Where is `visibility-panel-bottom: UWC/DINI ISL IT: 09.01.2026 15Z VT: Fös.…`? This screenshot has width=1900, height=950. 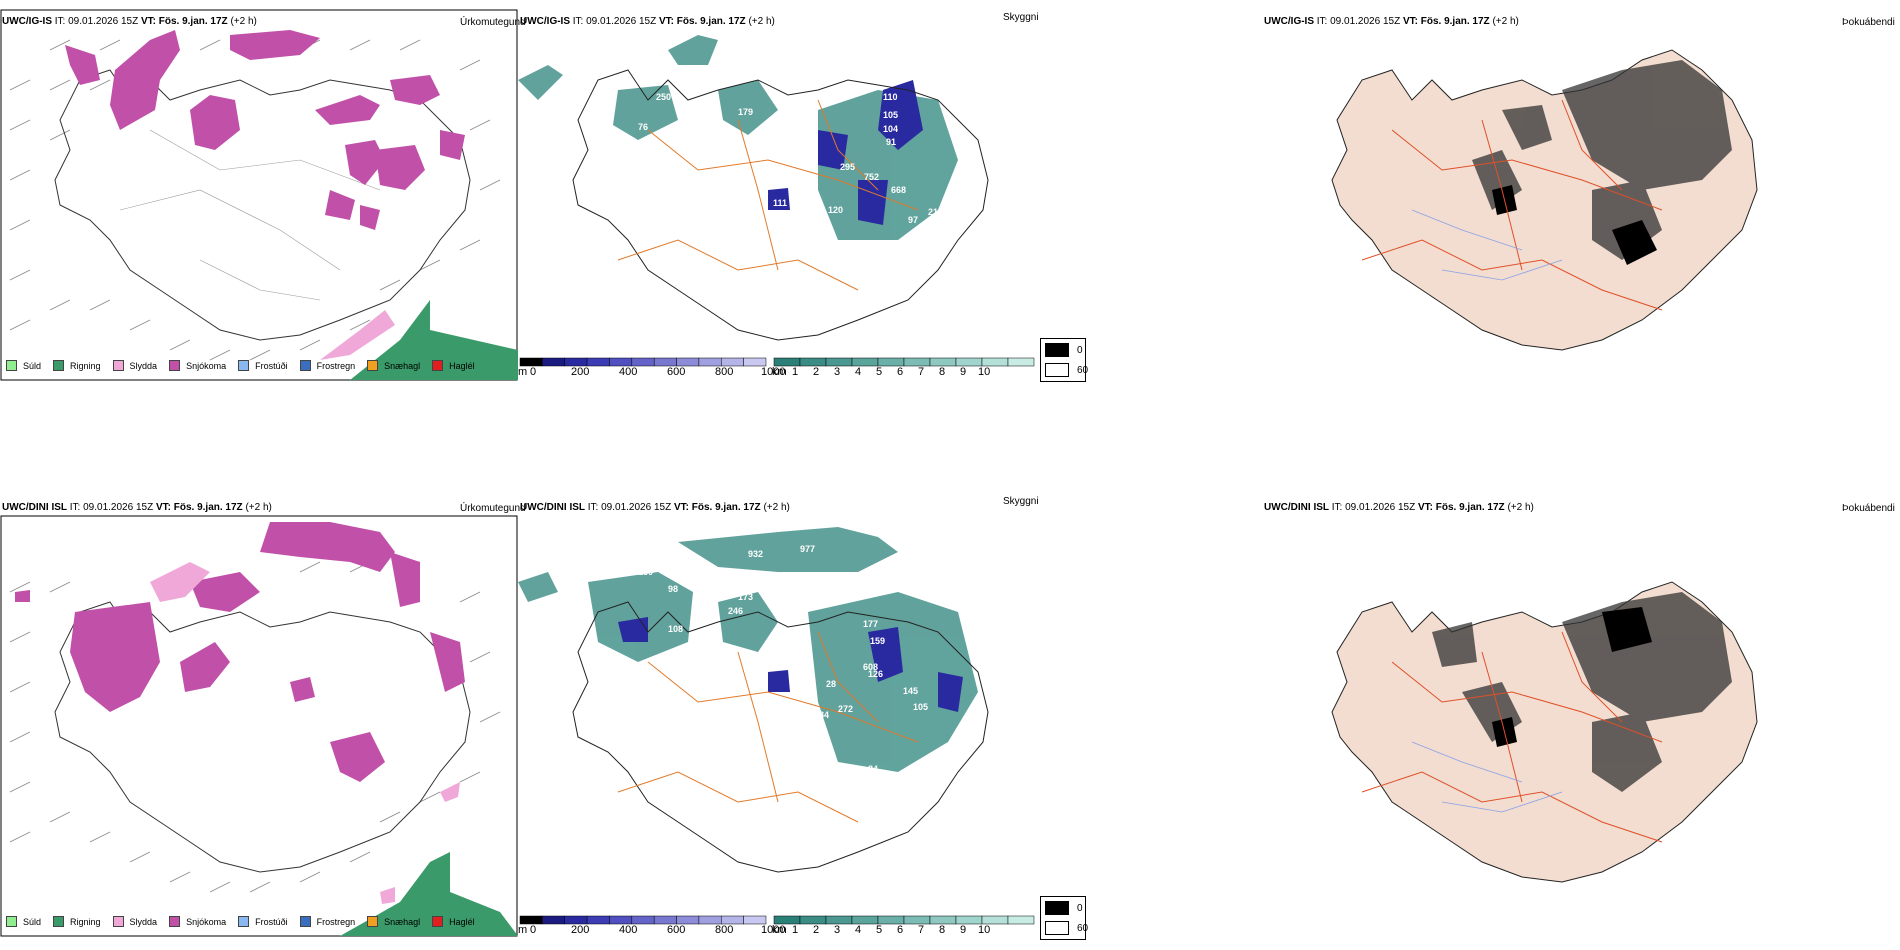 visibility-panel-bottom: UWC/DINI ISL IT: 09.01.2026 15Z VT: Fös.… is located at coordinates (803, 717).